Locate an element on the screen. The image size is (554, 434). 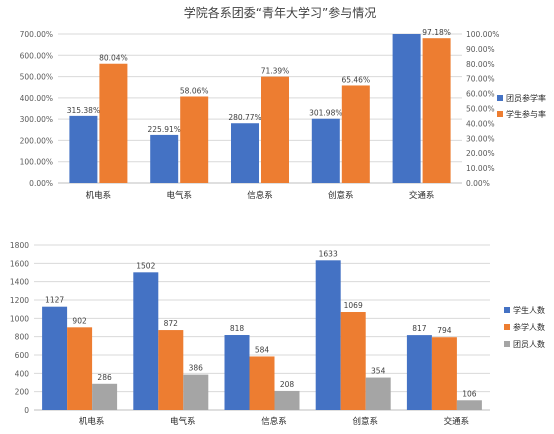
data-label: 902 is located at coordinates (79, 320).